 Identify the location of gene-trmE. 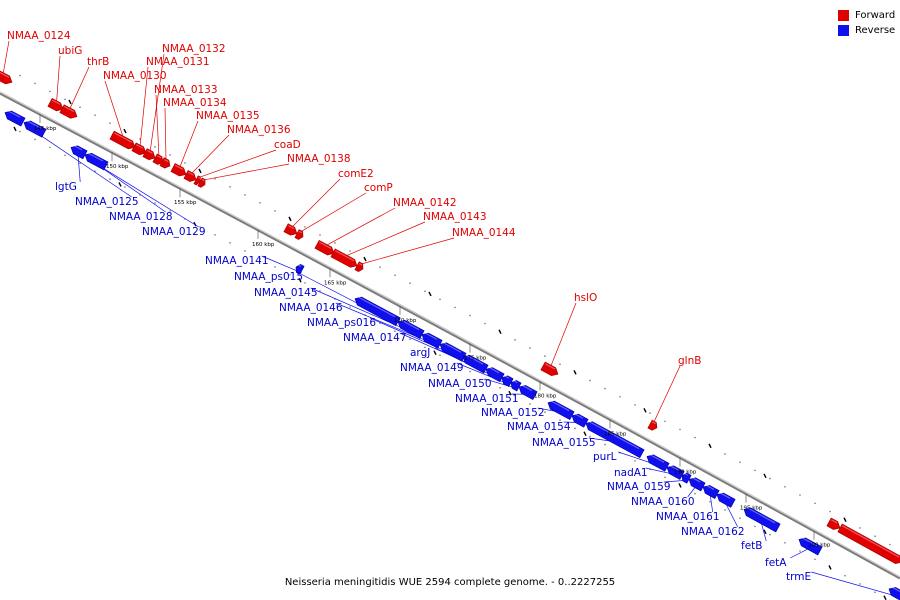
(894, 593).